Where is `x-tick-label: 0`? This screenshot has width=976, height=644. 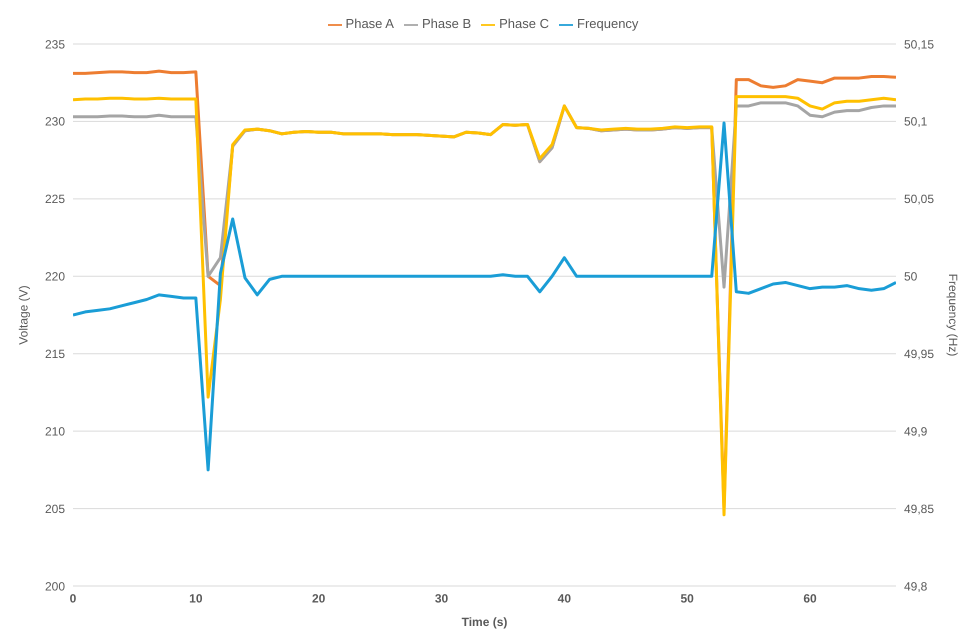 x-tick-label: 0 is located at coordinates (73, 599).